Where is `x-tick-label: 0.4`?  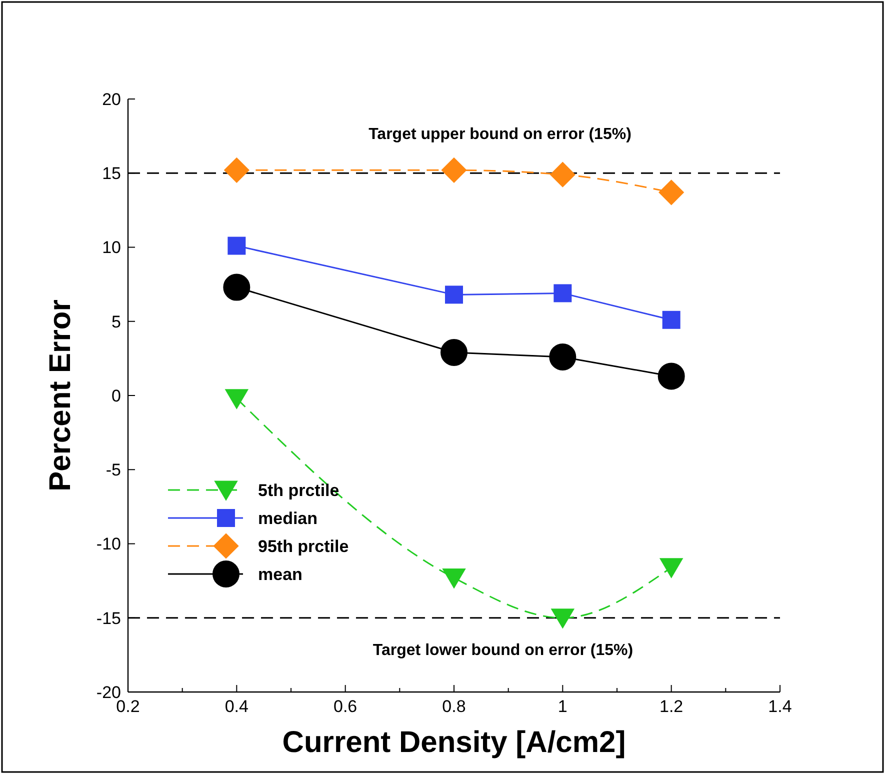 x-tick-label: 0.4 is located at coordinates (236, 706).